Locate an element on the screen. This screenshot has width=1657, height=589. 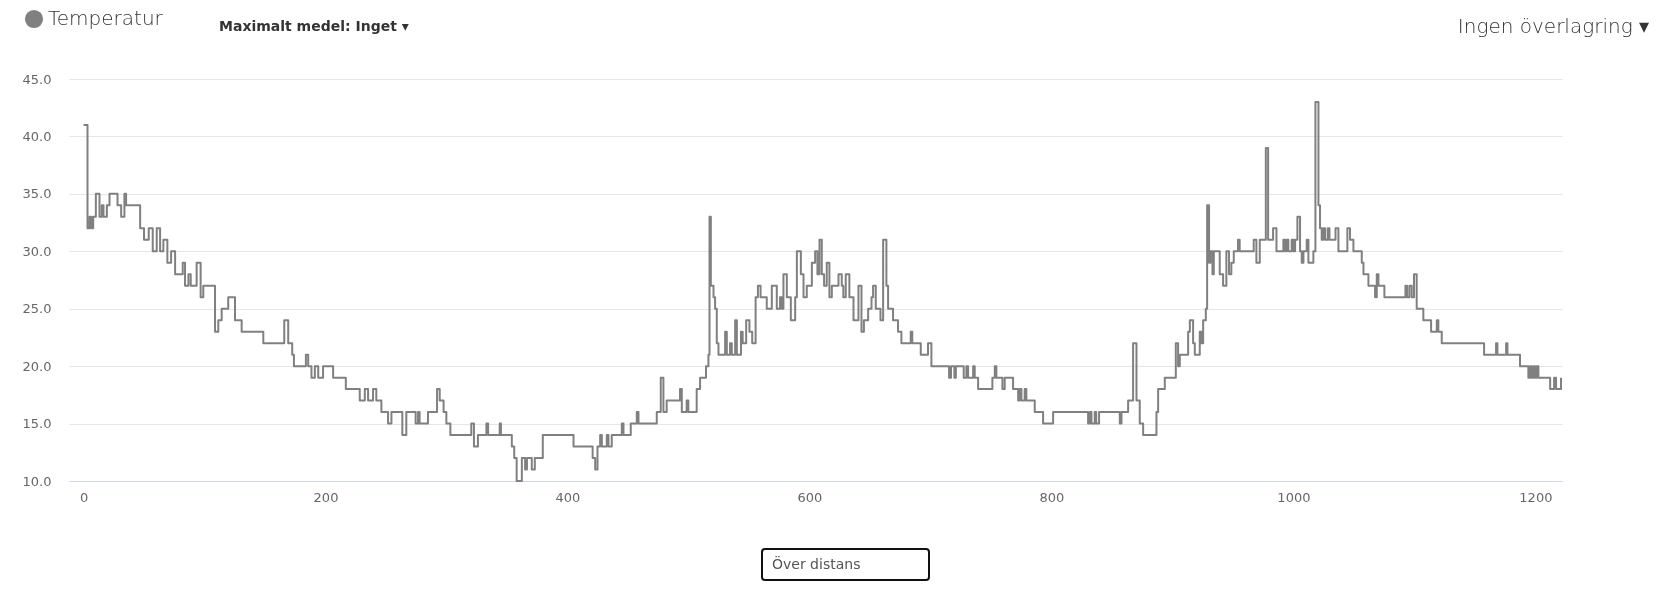
text: Ingen överlagring ▾ is located at coordinates (1553, 26).